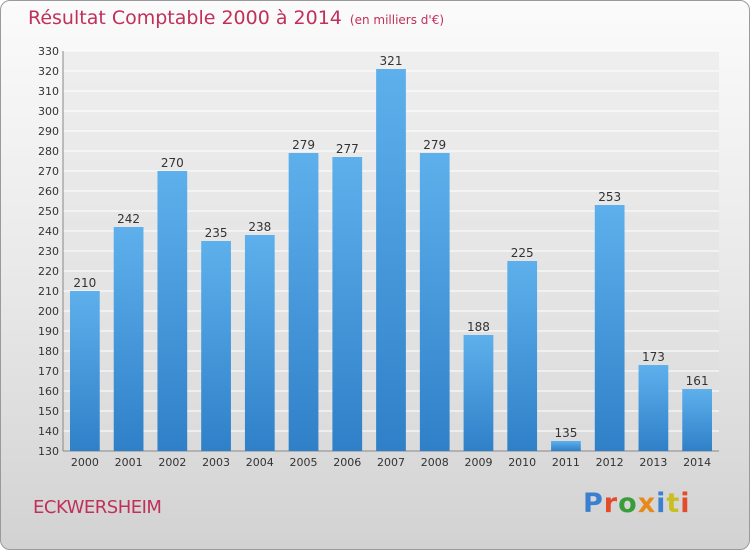 The height and width of the screenshot is (550, 750). I want to click on bar-2006, so click(347, 304).